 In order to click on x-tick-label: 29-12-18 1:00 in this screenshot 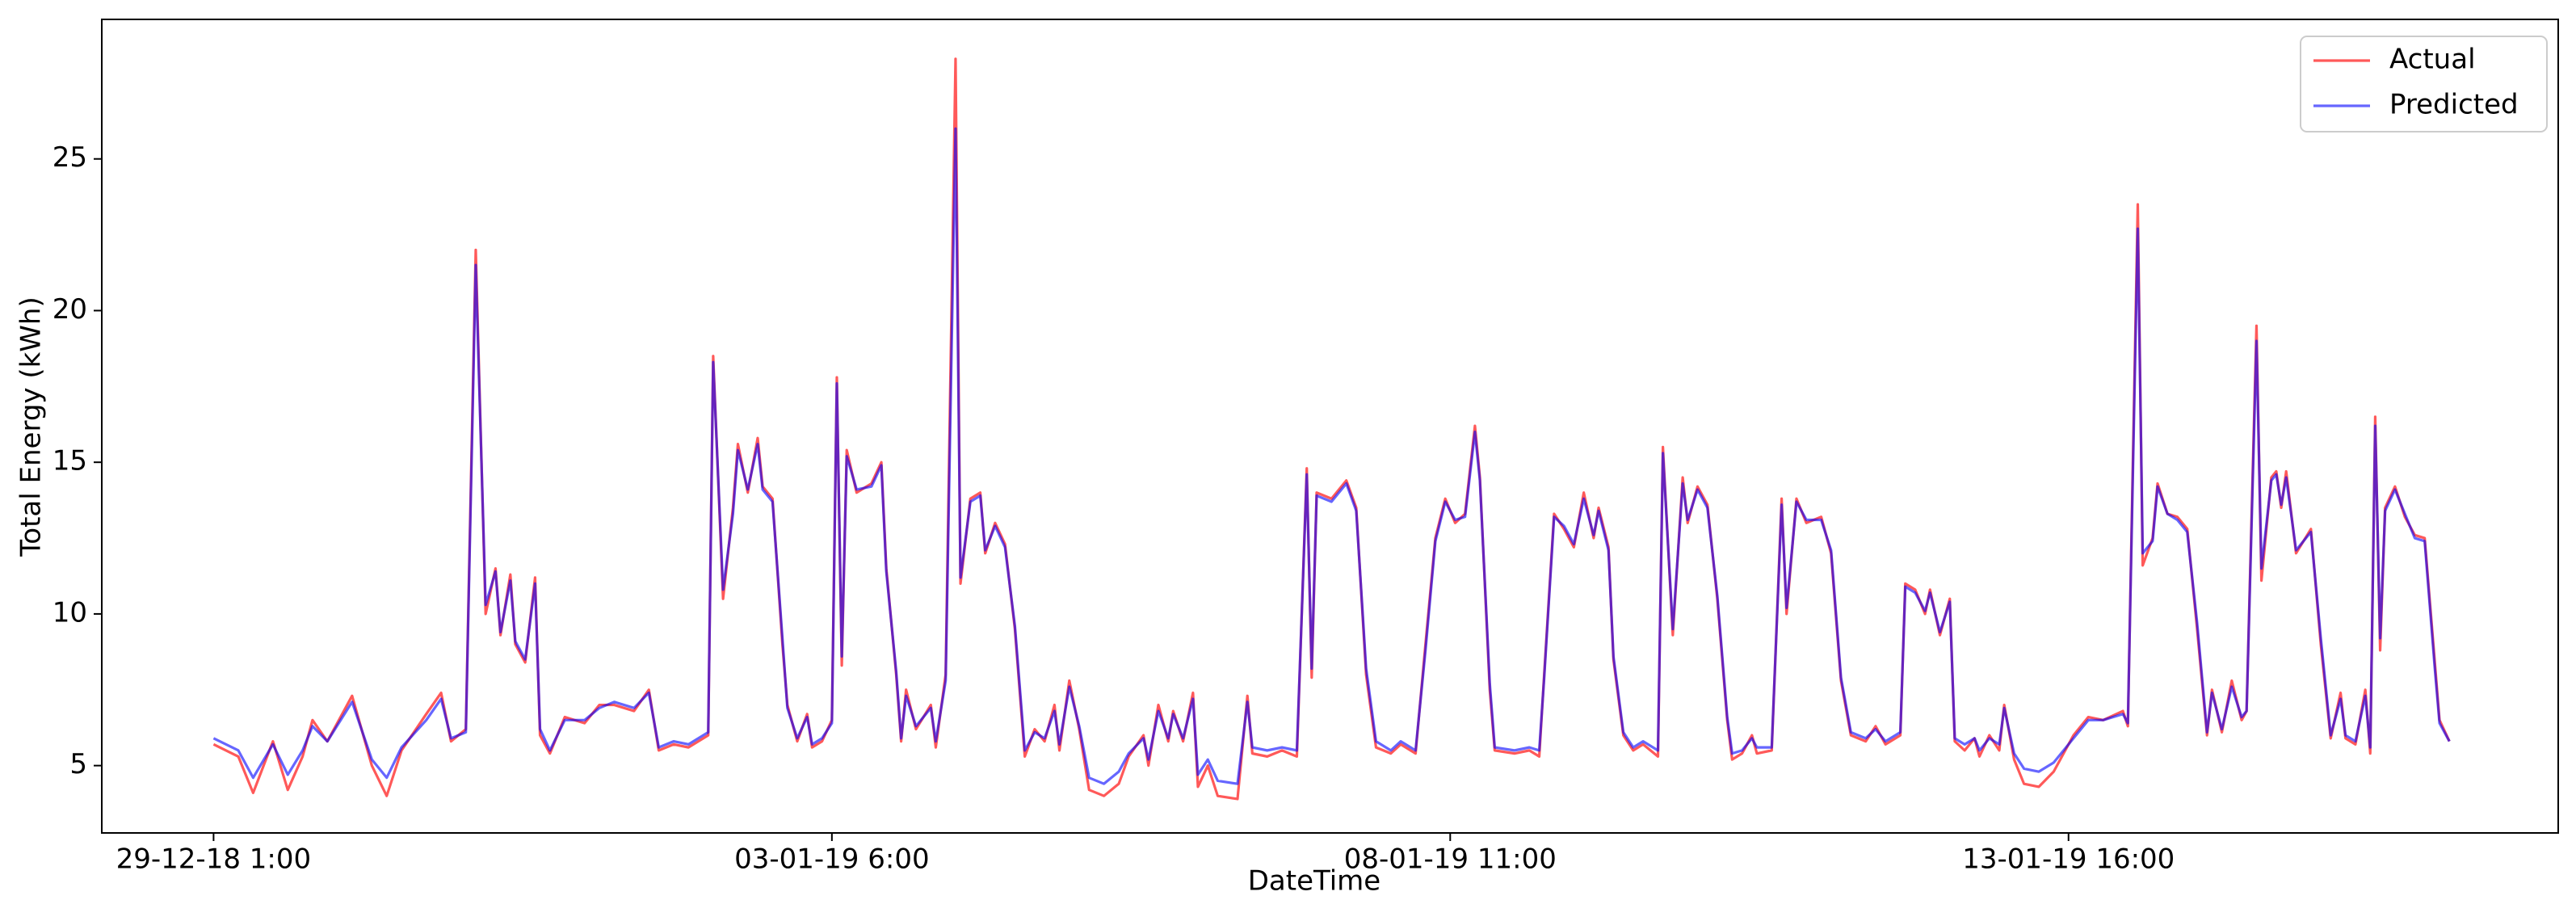, I will do `click(214, 860)`.